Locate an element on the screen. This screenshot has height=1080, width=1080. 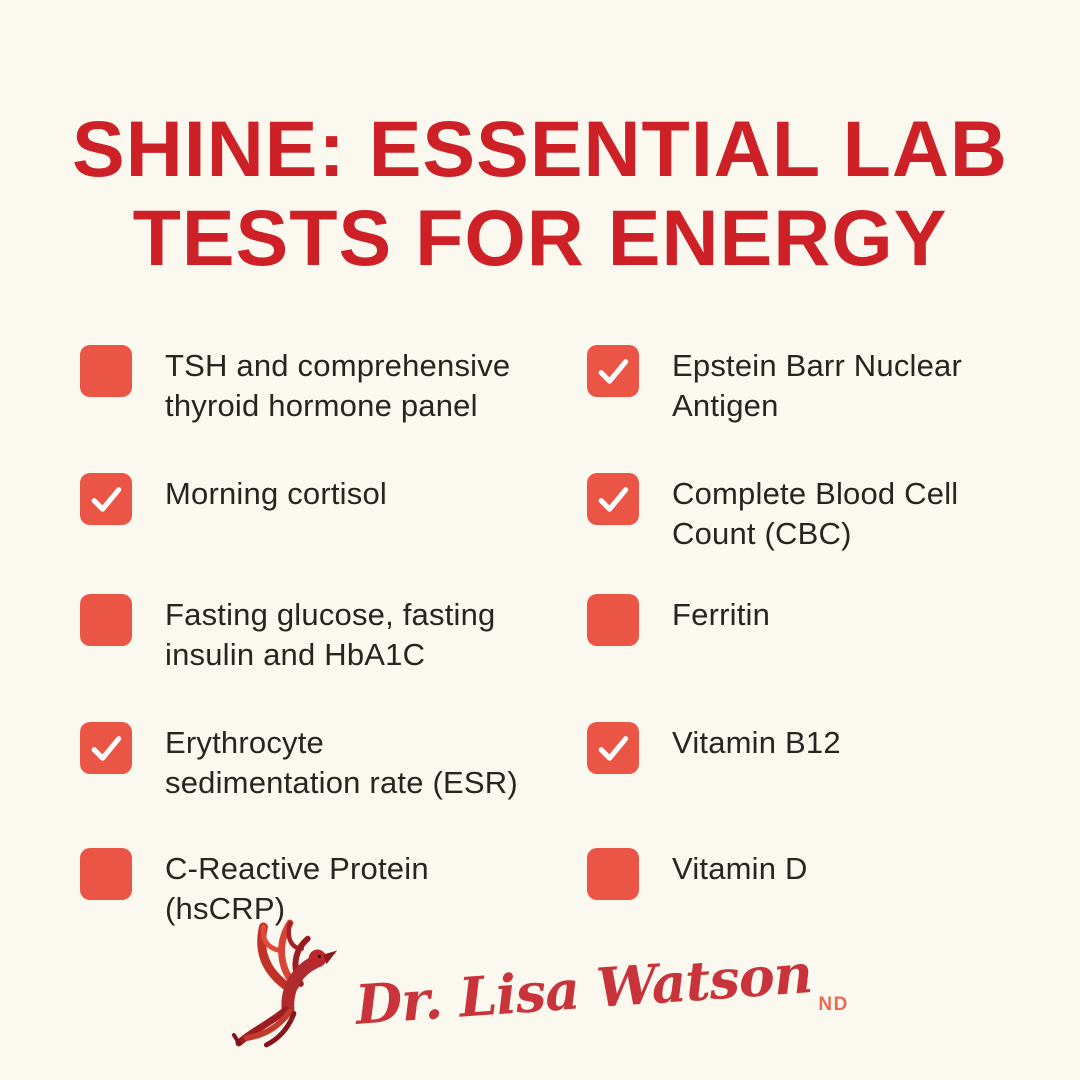
checklist-item-label: Ferritin is located at coordinates (721, 614).